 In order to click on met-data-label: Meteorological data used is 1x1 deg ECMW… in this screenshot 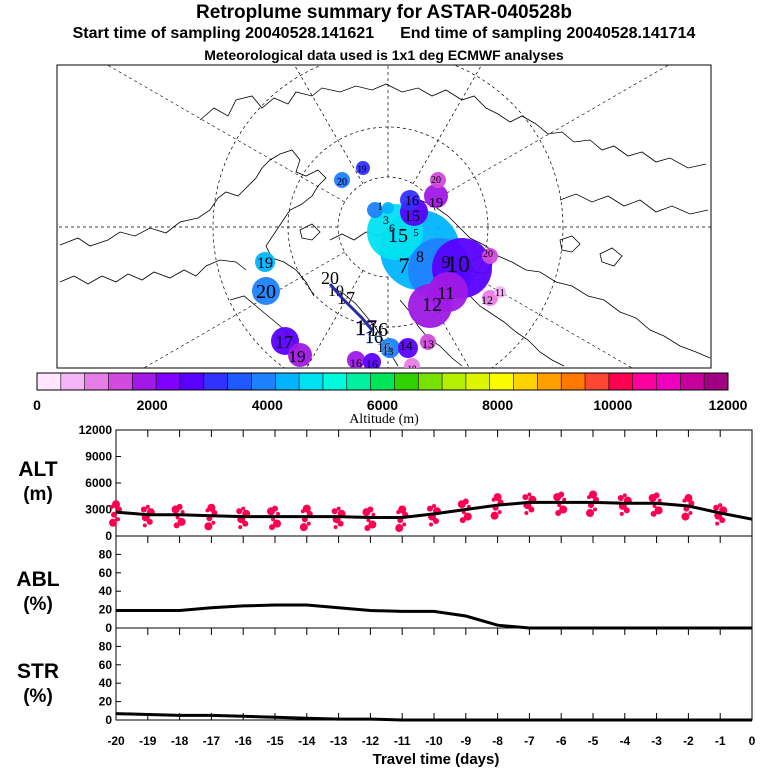, I will do `click(384, 55)`.